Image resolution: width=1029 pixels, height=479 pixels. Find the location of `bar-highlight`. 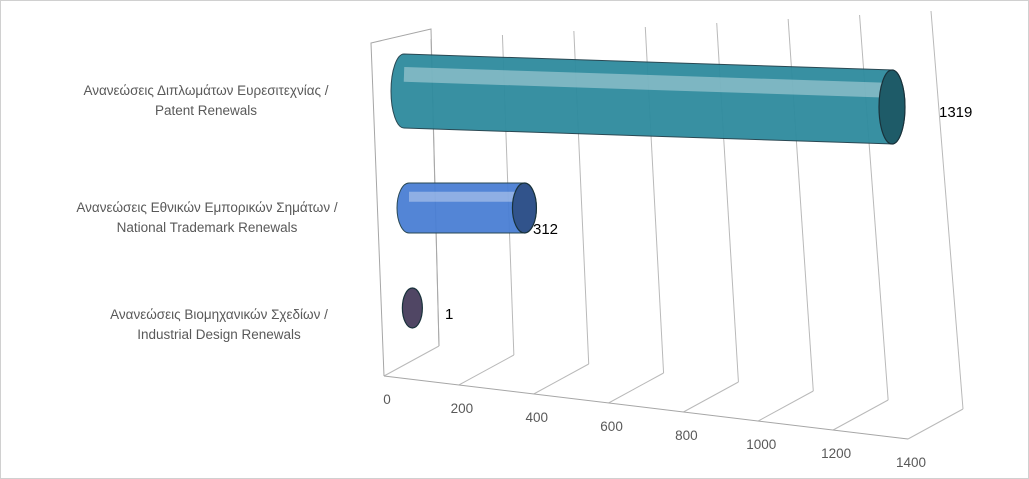

bar-highlight is located at coordinates (648, 82).